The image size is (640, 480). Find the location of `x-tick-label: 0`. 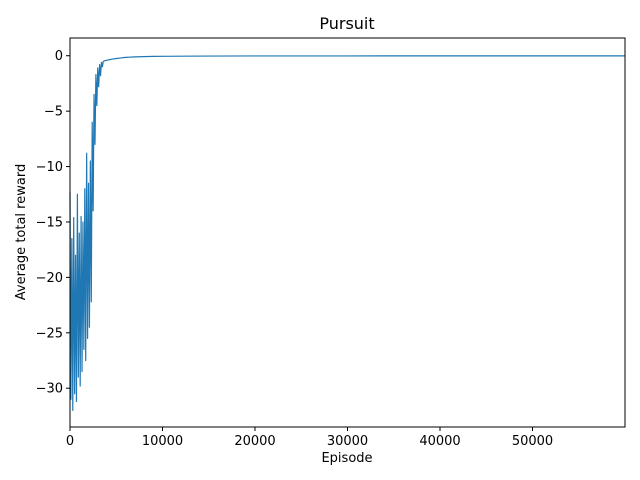

x-tick-label: 0 is located at coordinates (70, 441).